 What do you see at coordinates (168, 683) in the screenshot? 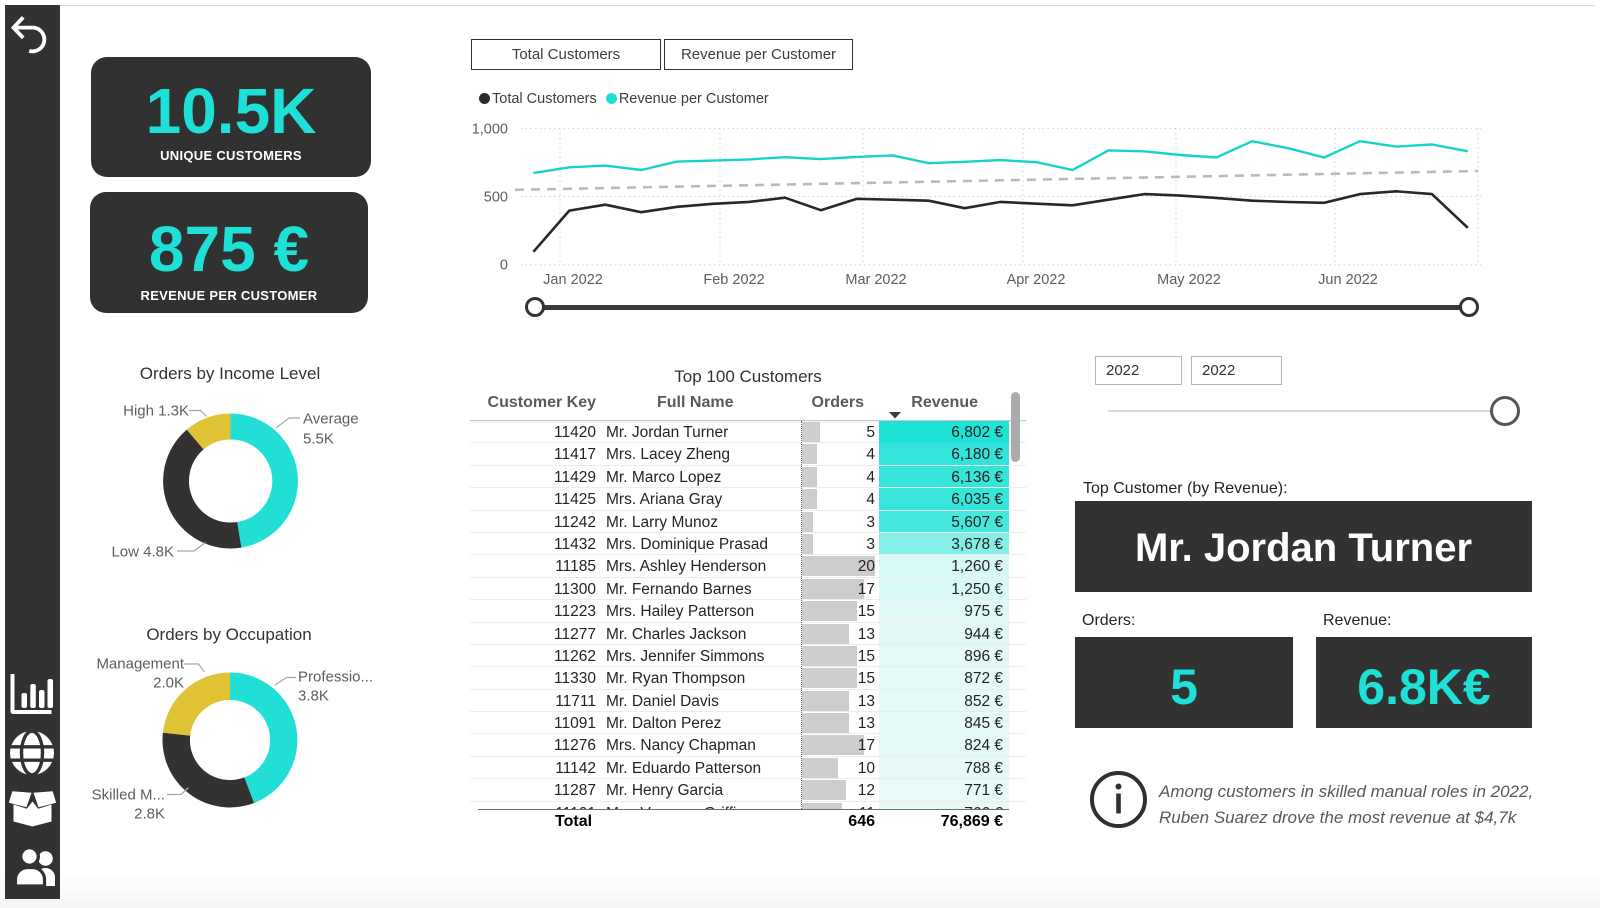
I see `svg-text: 2.0K` at bounding box center [168, 683].